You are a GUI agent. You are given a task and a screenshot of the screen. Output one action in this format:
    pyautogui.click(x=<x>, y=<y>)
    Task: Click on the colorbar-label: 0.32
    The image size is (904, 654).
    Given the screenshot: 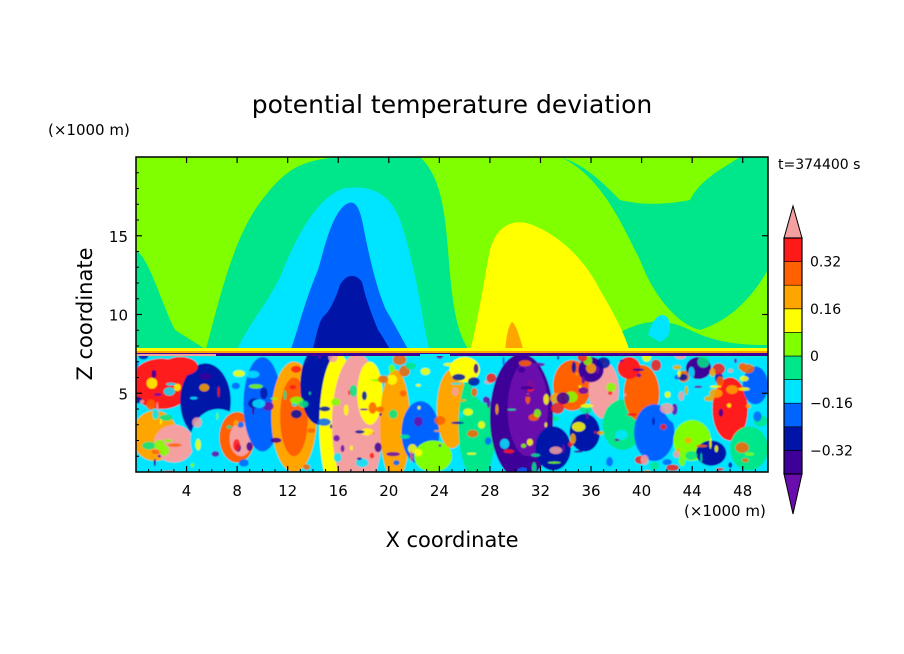 What is the action you would take?
    pyautogui.click(x=825, y=263)
    